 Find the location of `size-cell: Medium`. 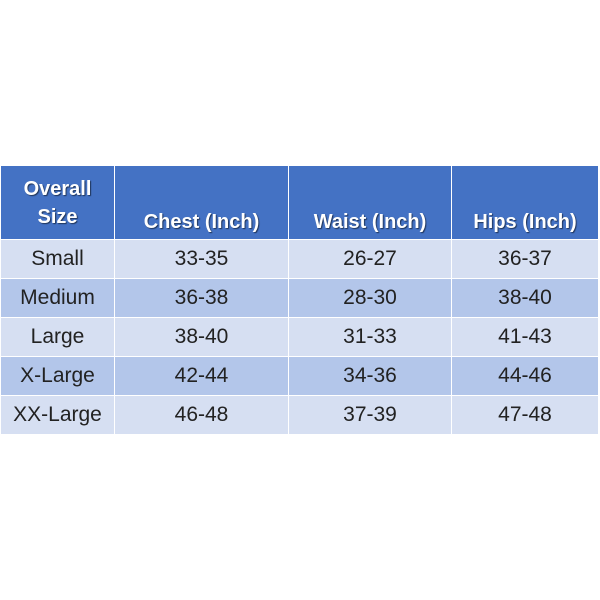

size-cell: Medium is located at coordinates (57, 298).